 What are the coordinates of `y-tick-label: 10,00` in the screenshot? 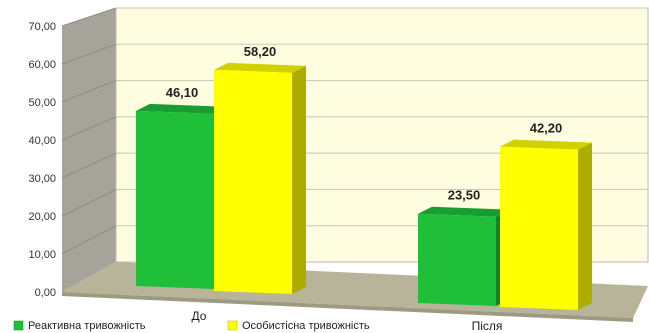 It's located at (42, 255).